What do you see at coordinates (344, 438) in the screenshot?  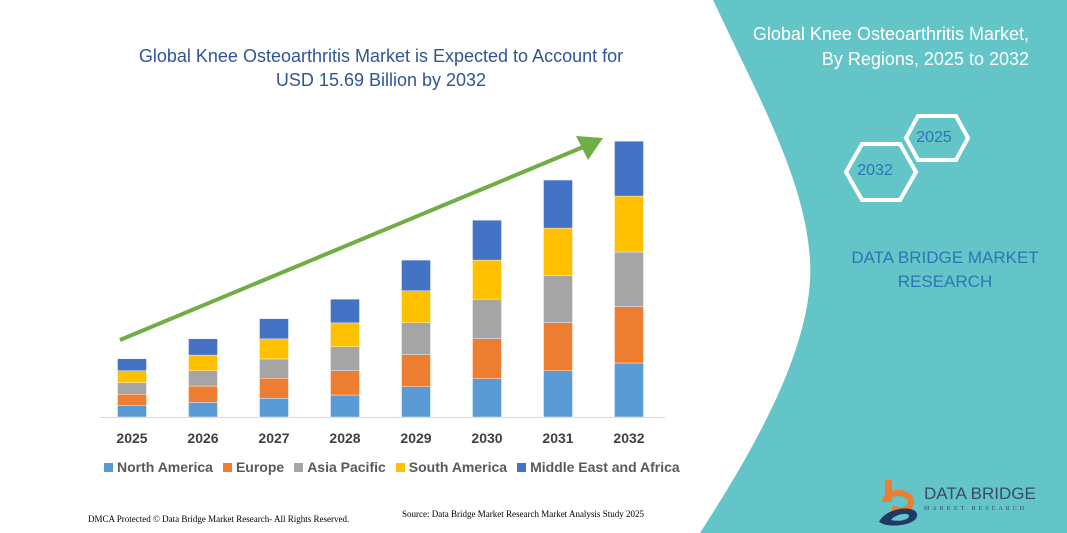 I see `x-tick-label: 2028` at bounding box center [344, 438].